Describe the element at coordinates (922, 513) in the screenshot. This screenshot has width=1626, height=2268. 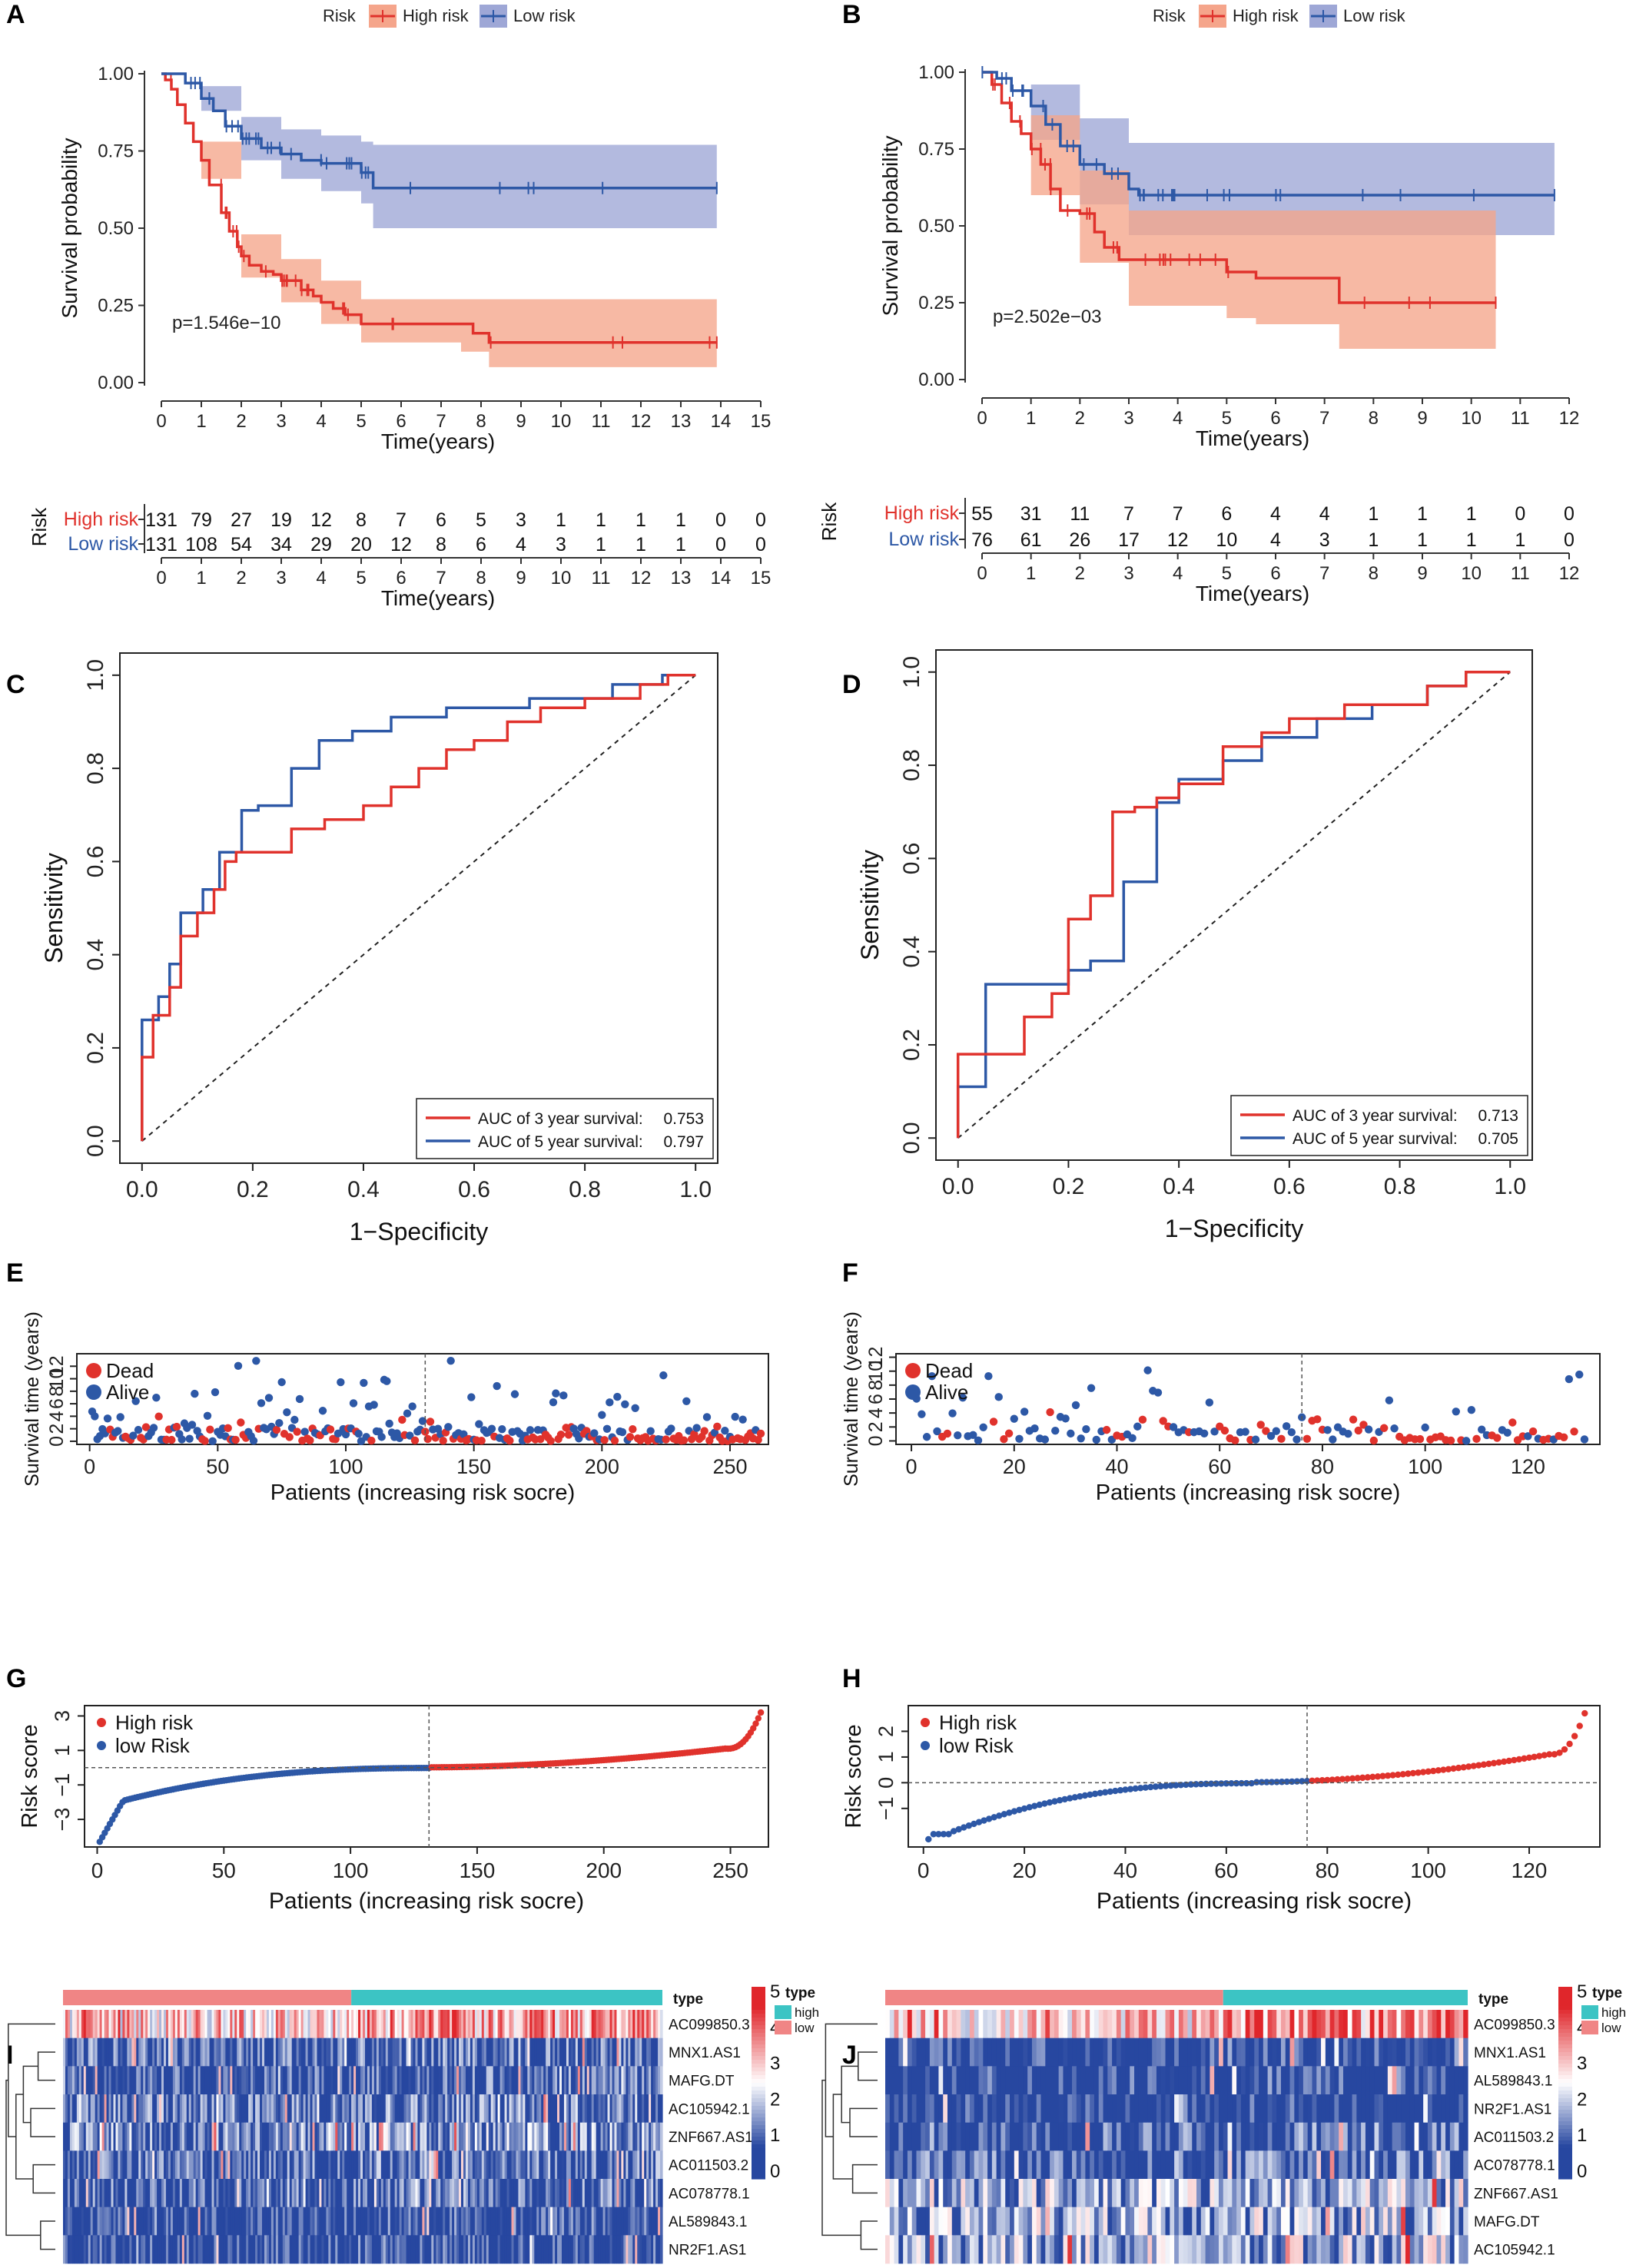
I see `table-row-label: High risk` at that location.